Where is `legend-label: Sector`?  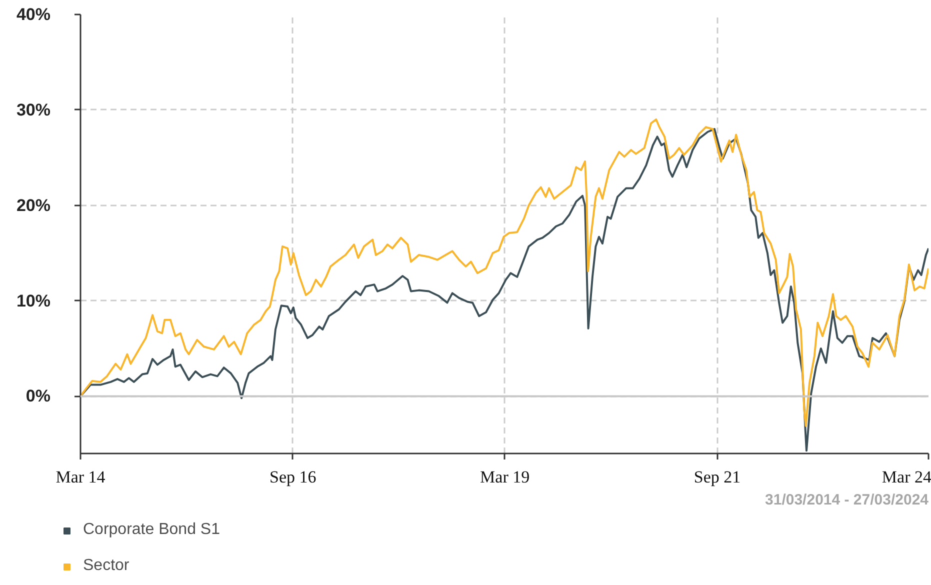
legend-label: Sector is located at coordinates (106, 566).